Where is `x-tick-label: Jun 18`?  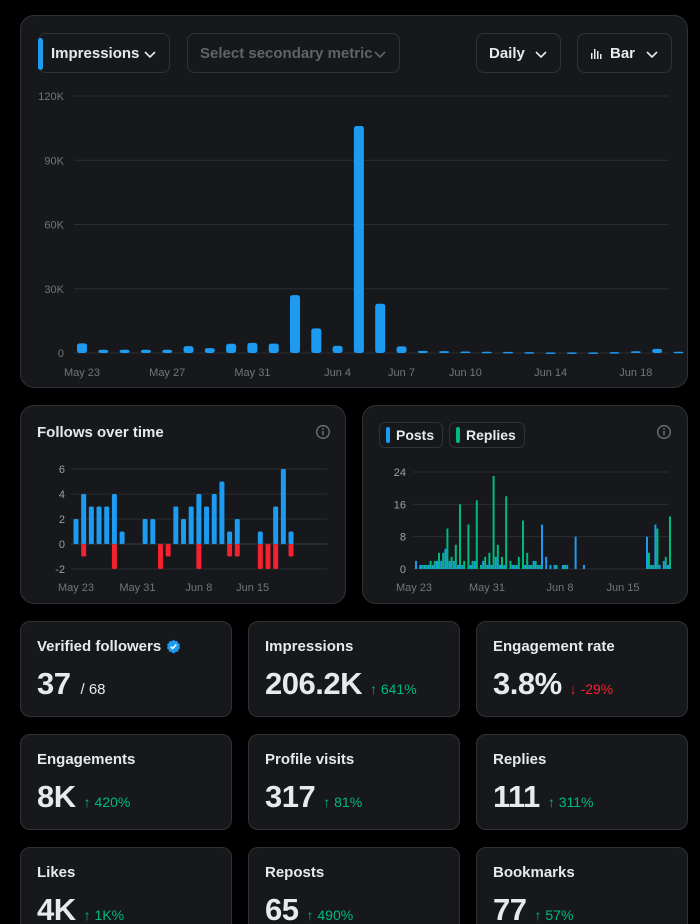 x-tick-label: Jun 18 is located at coordinates (635, 373).